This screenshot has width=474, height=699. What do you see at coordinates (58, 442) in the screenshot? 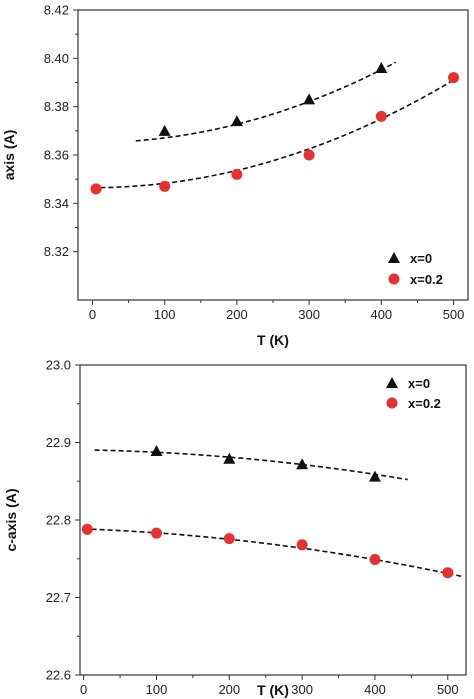
I see `y-tick-label: 22.9` at bounding box center [58, 442].